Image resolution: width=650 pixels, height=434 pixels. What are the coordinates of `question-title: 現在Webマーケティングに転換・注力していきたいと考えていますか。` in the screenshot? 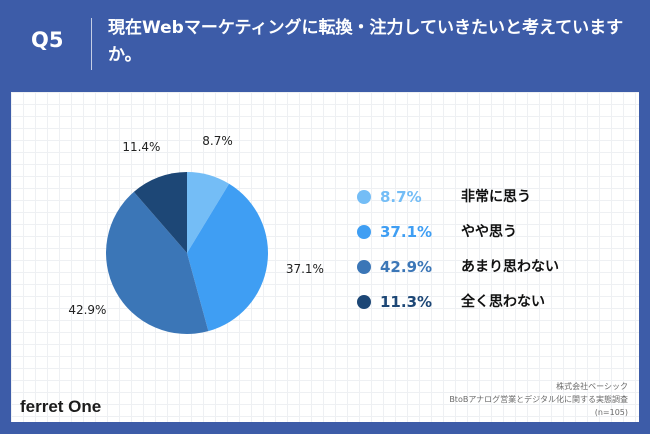 It's located at (366, 41).